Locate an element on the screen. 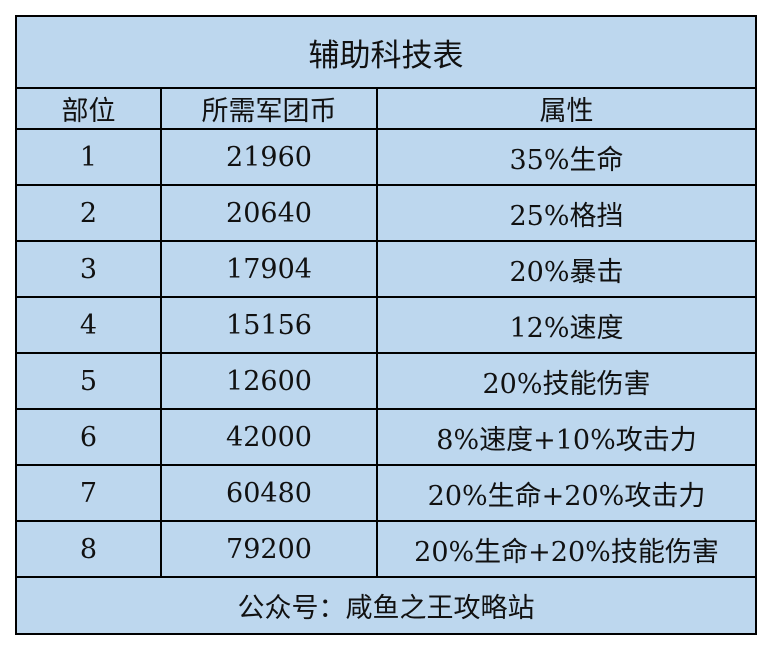 The height and width of the screenshot is (666, 772). cell-cost: 79200 is located at coordinates (269, 549).